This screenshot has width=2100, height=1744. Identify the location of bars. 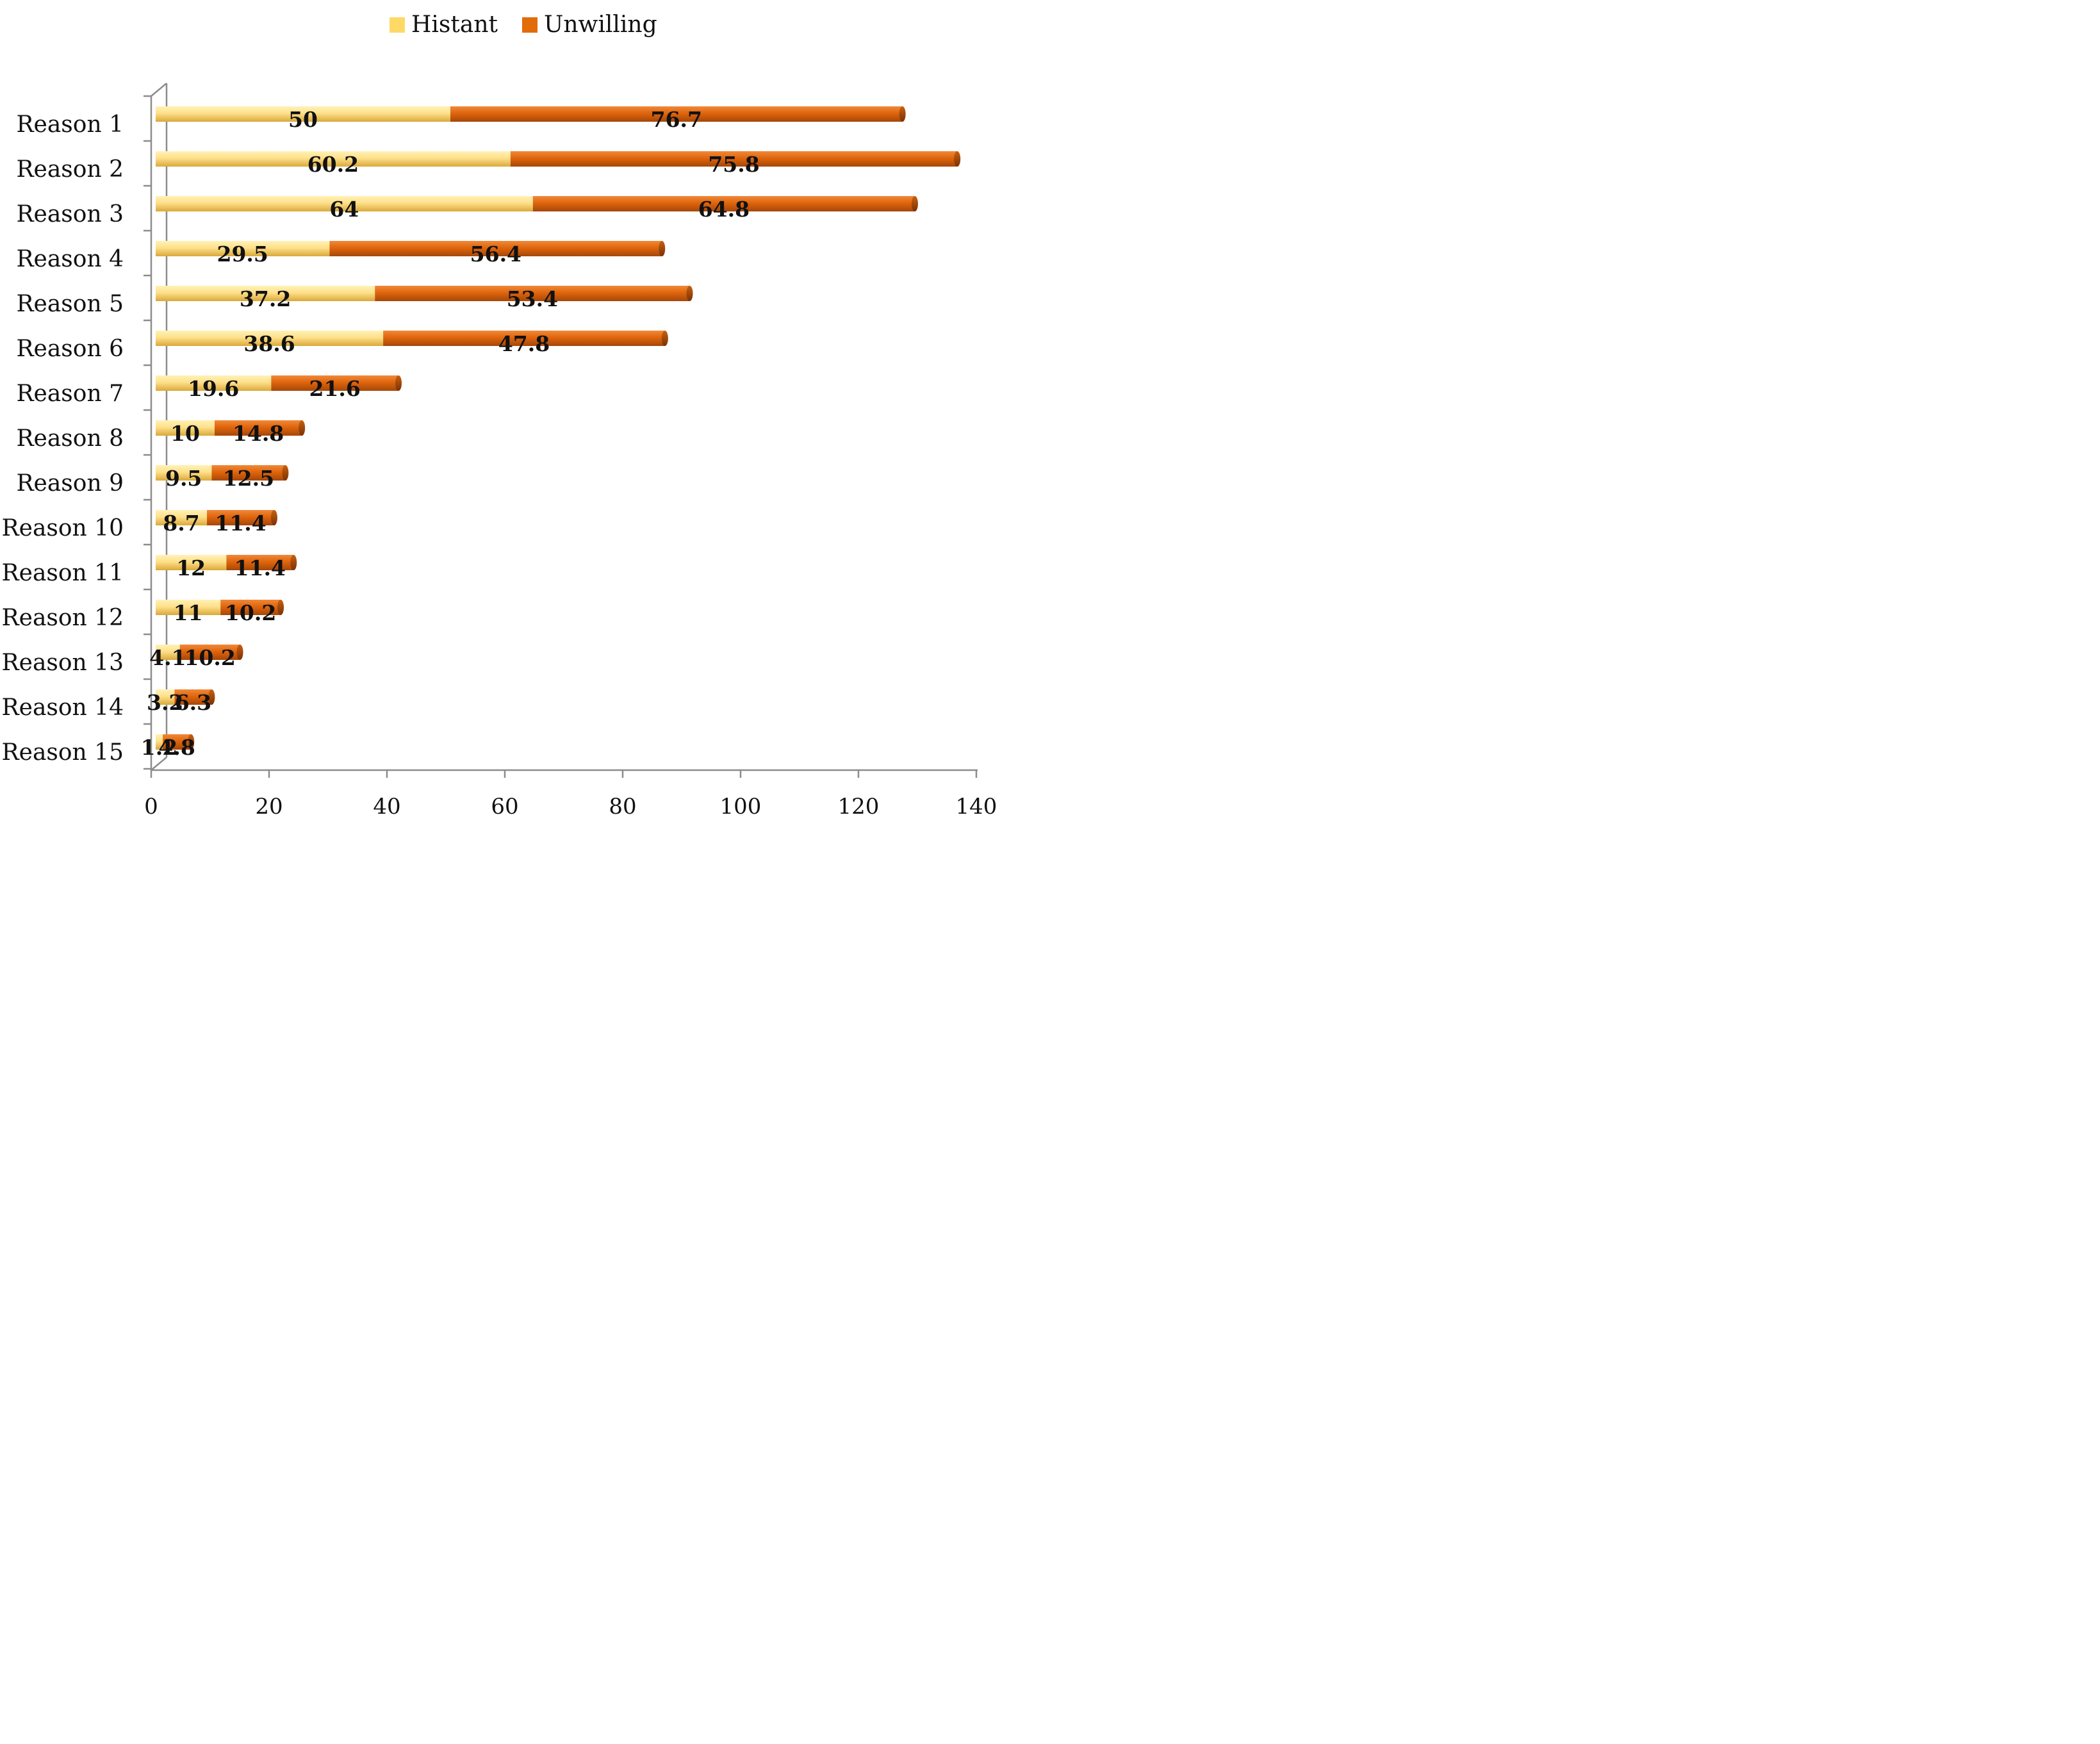
(558, 428).